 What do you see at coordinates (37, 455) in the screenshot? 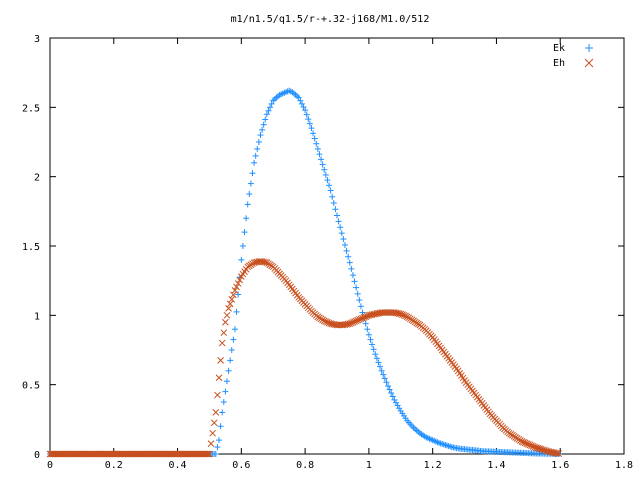
I see `y-tick-label: 0` at bounding box center [37, 455].